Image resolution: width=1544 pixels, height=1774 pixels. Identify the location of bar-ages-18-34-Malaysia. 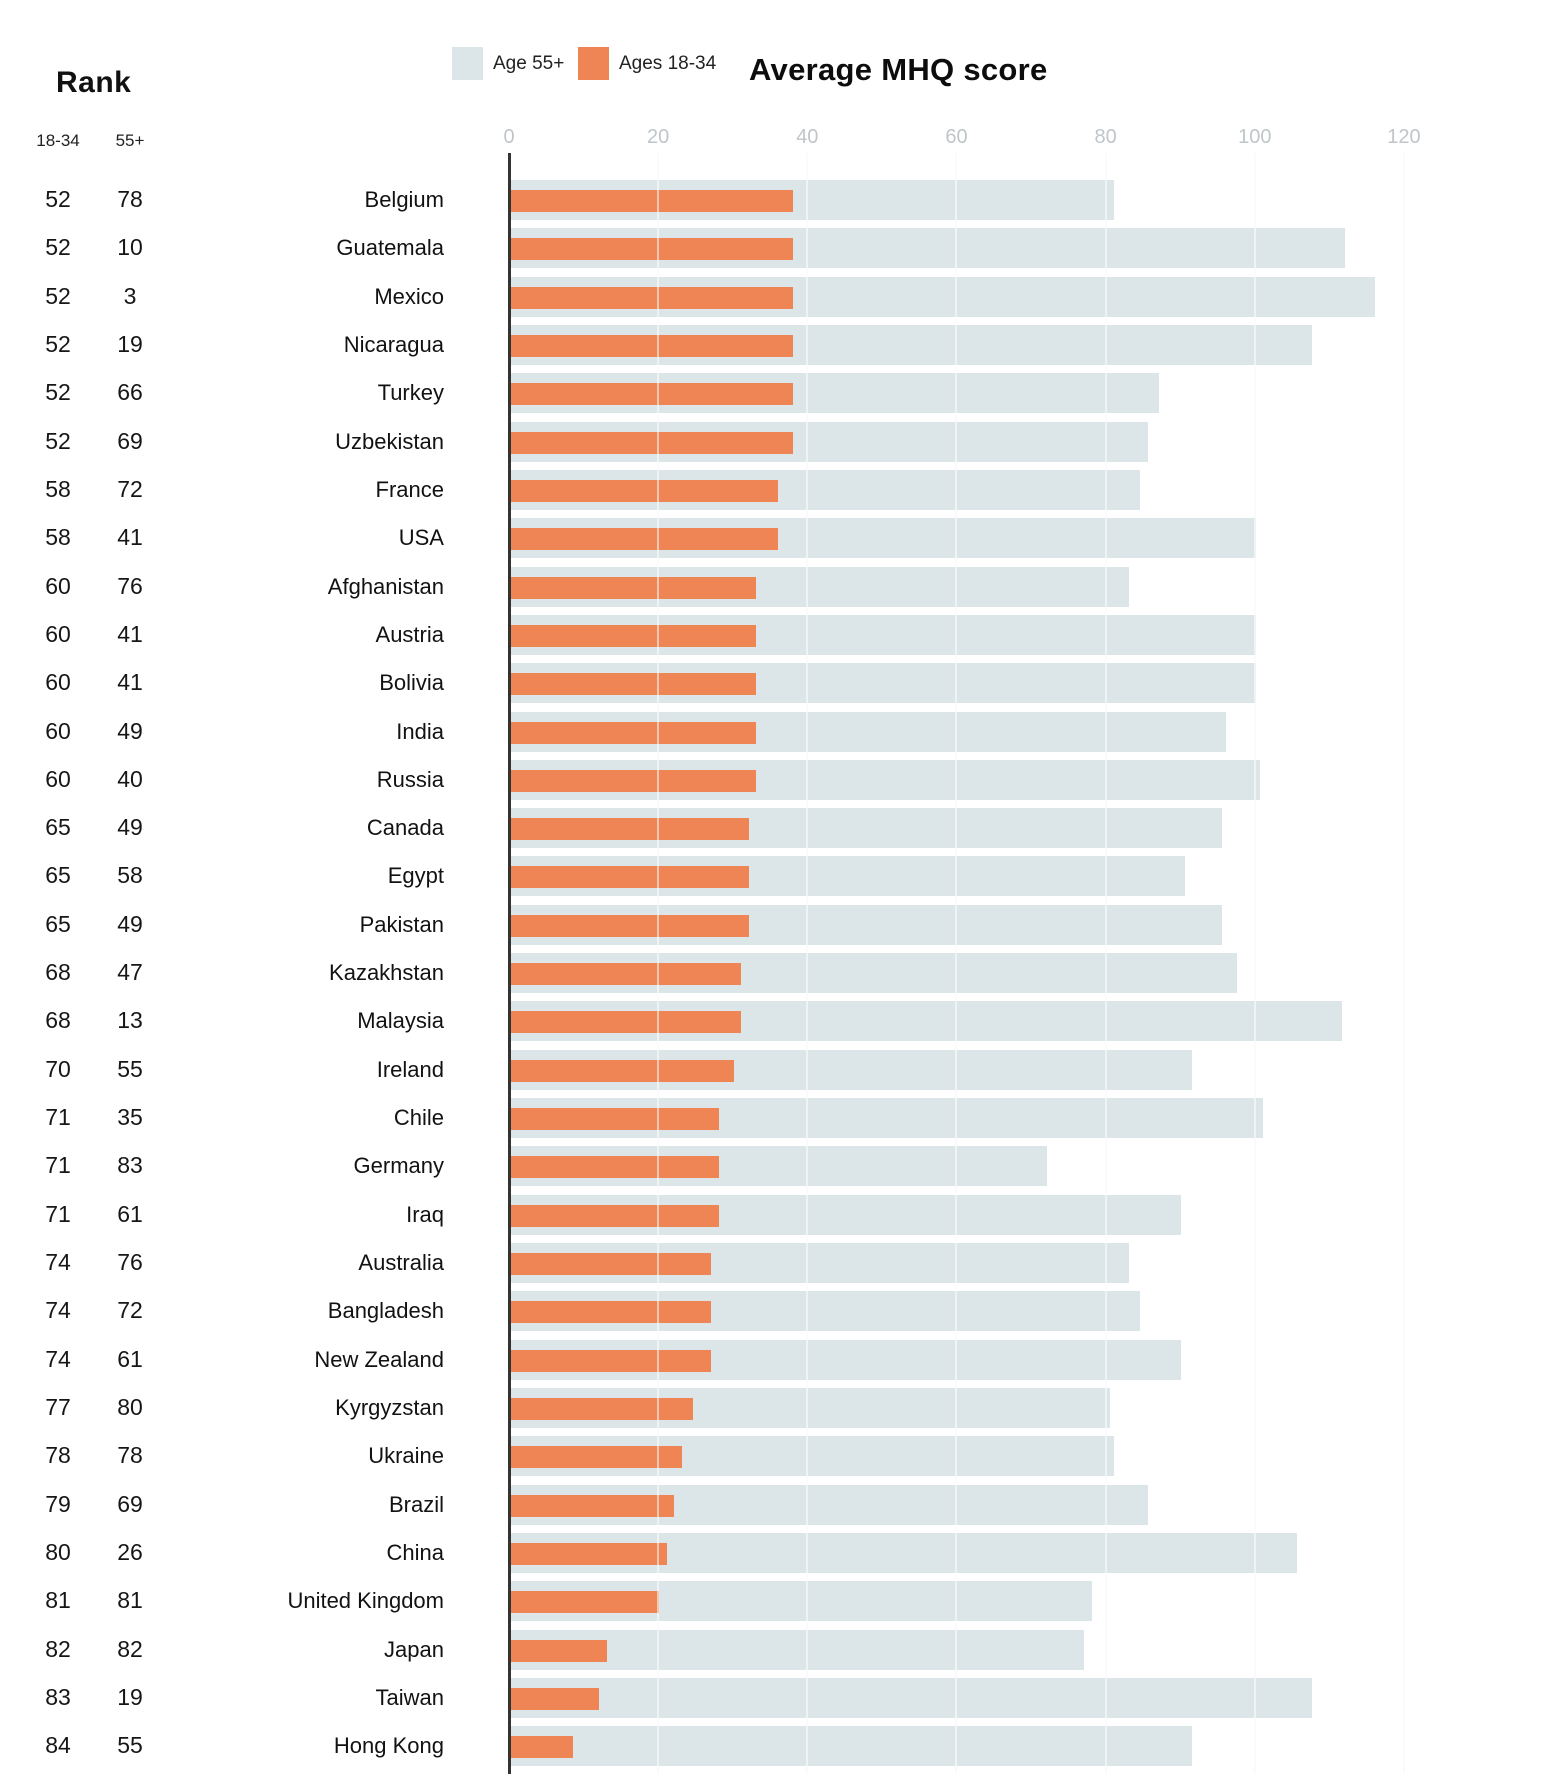
(626, 1022).